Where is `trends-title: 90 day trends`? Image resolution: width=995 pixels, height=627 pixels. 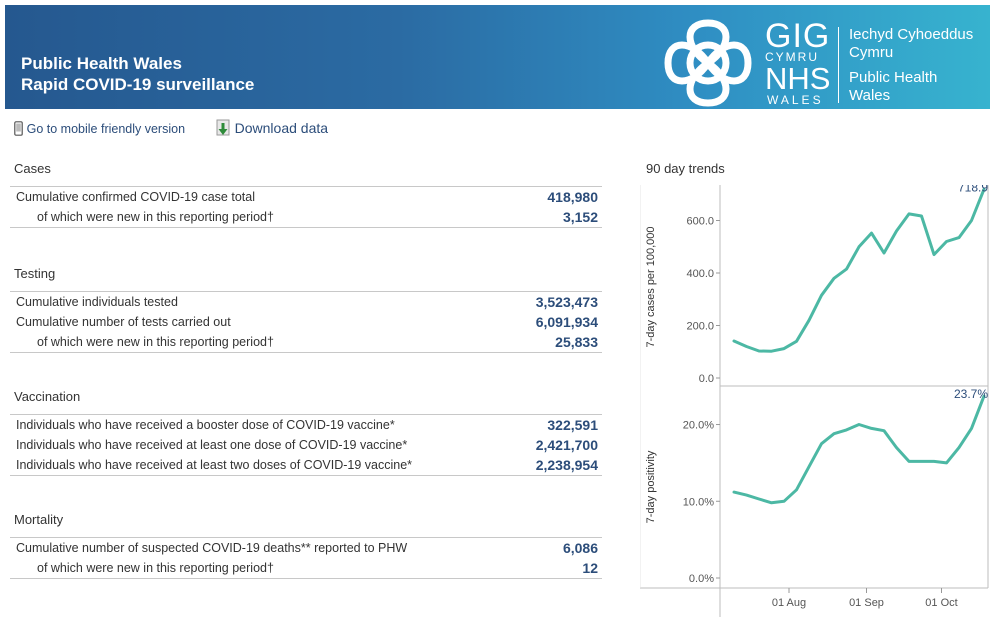 trends-title: 90 day trends is located at coordinates (685, 168).